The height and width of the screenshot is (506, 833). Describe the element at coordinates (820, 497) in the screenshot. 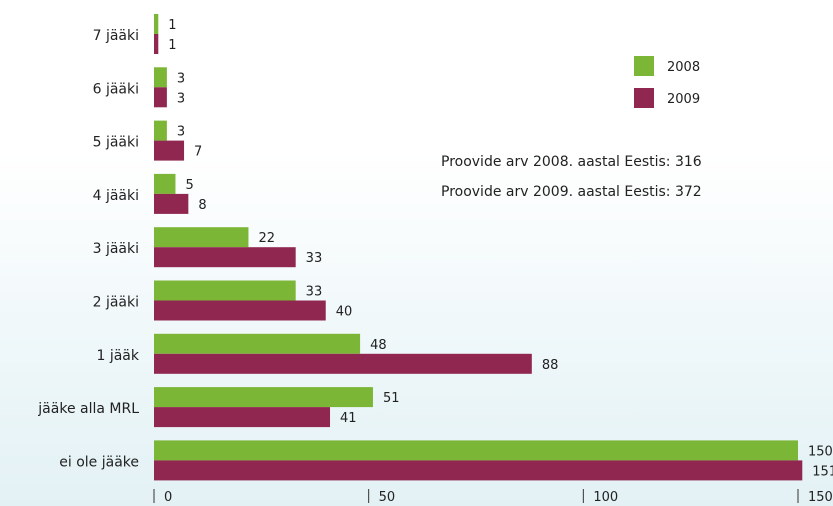

I see `x-tick-label-150: 150` at that location.